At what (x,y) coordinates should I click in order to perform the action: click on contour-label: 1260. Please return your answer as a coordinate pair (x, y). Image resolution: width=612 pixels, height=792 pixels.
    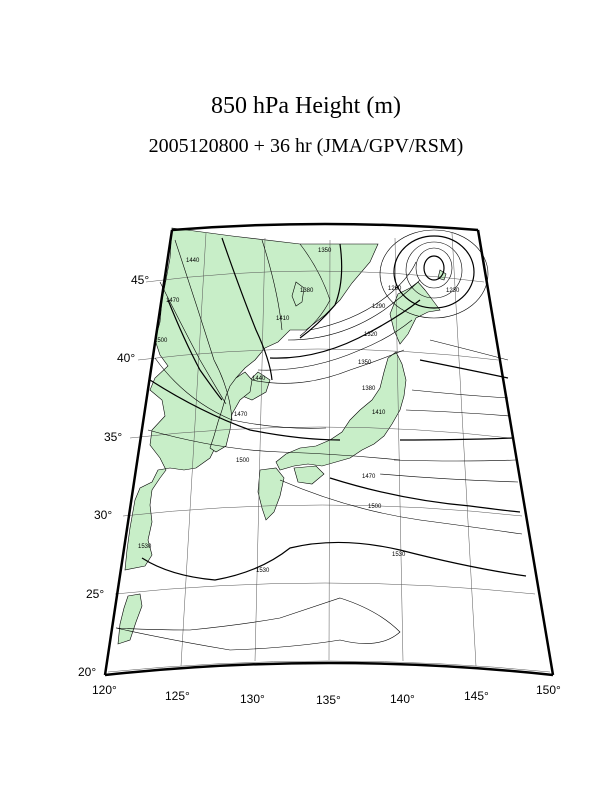
    Looking at the image, I should click on (395, 289).